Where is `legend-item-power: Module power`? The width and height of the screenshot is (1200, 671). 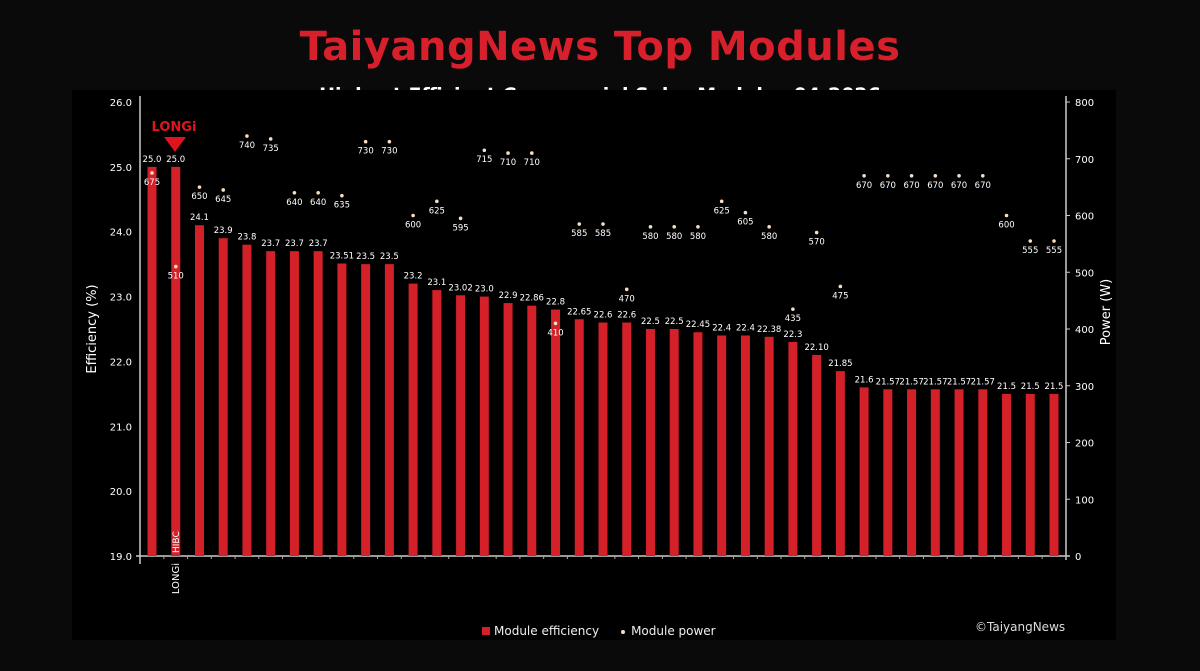
legend-item-power: Module power is located at coordinates (668, 631).